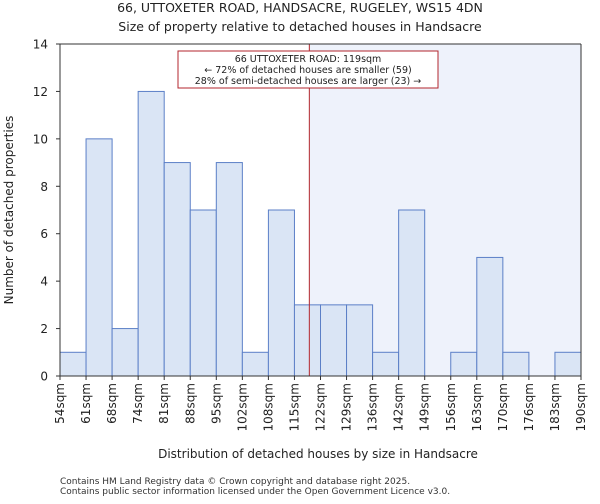  I want to click on x-tick-label: 122sqm, so click(321, 407).